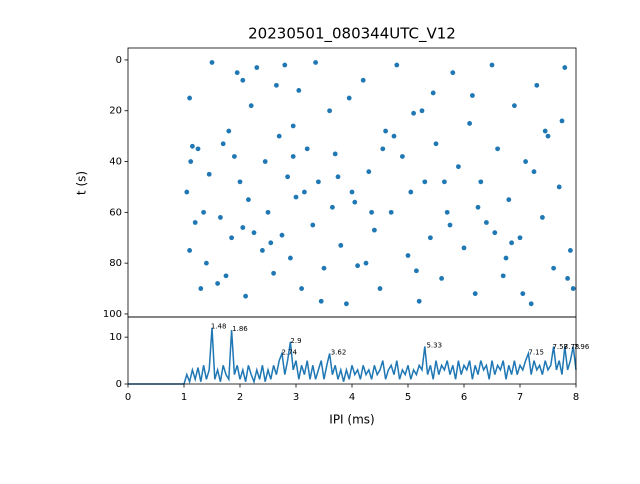 Image resolution: width=640 pixels, height=484 pixels. What do you see at coordinates (115, 111) in the screenshot?
I see `y-tick-label: 20` at bounding box center [115, 111].